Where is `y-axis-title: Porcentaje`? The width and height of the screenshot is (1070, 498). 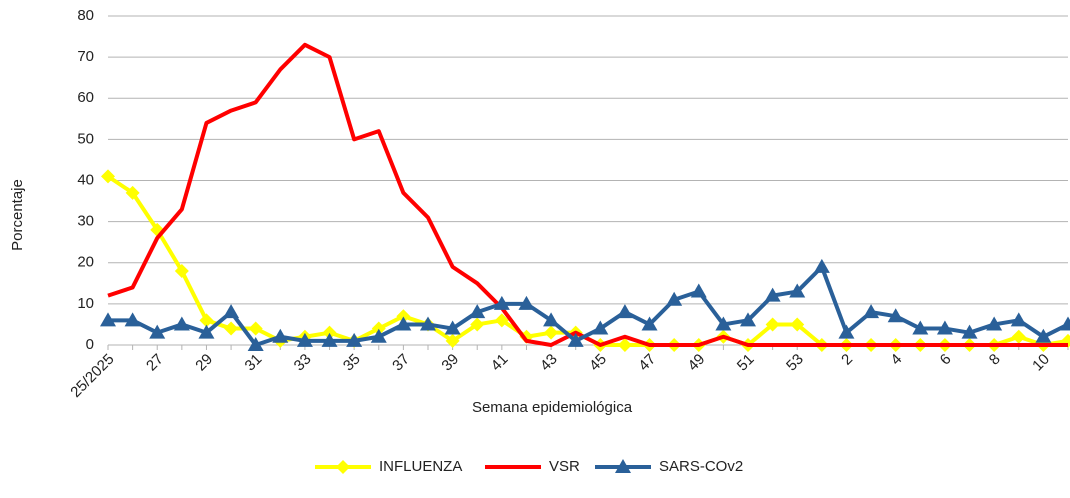 y-axis-title: Porcentaje is located at coordinates (17, 215).